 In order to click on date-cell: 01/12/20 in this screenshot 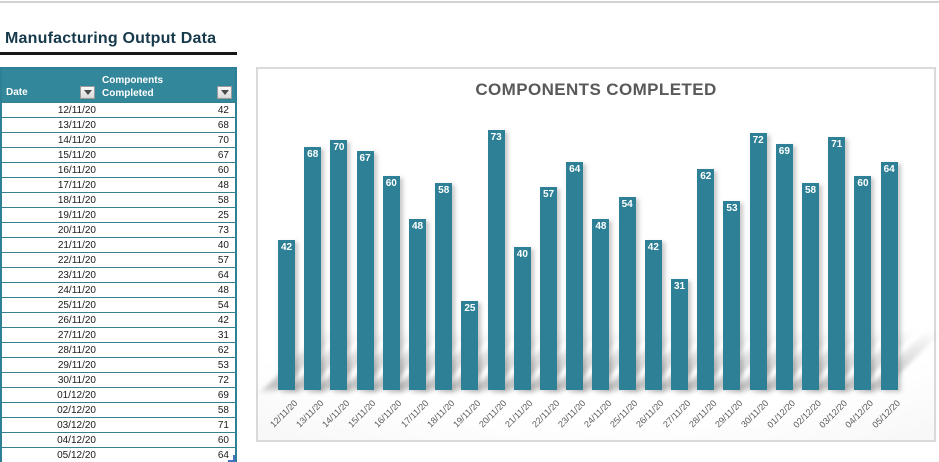, I will do `click(76, 395)`.